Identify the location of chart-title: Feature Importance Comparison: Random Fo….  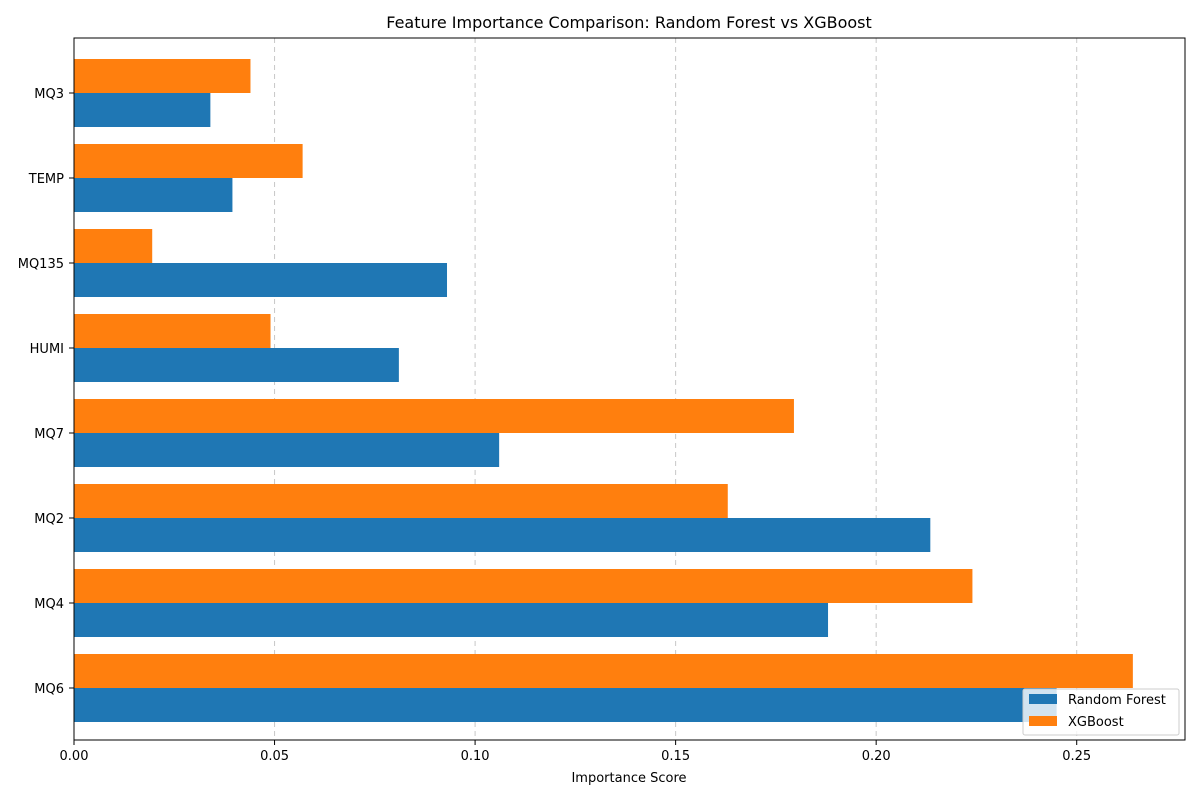
(629, 22).